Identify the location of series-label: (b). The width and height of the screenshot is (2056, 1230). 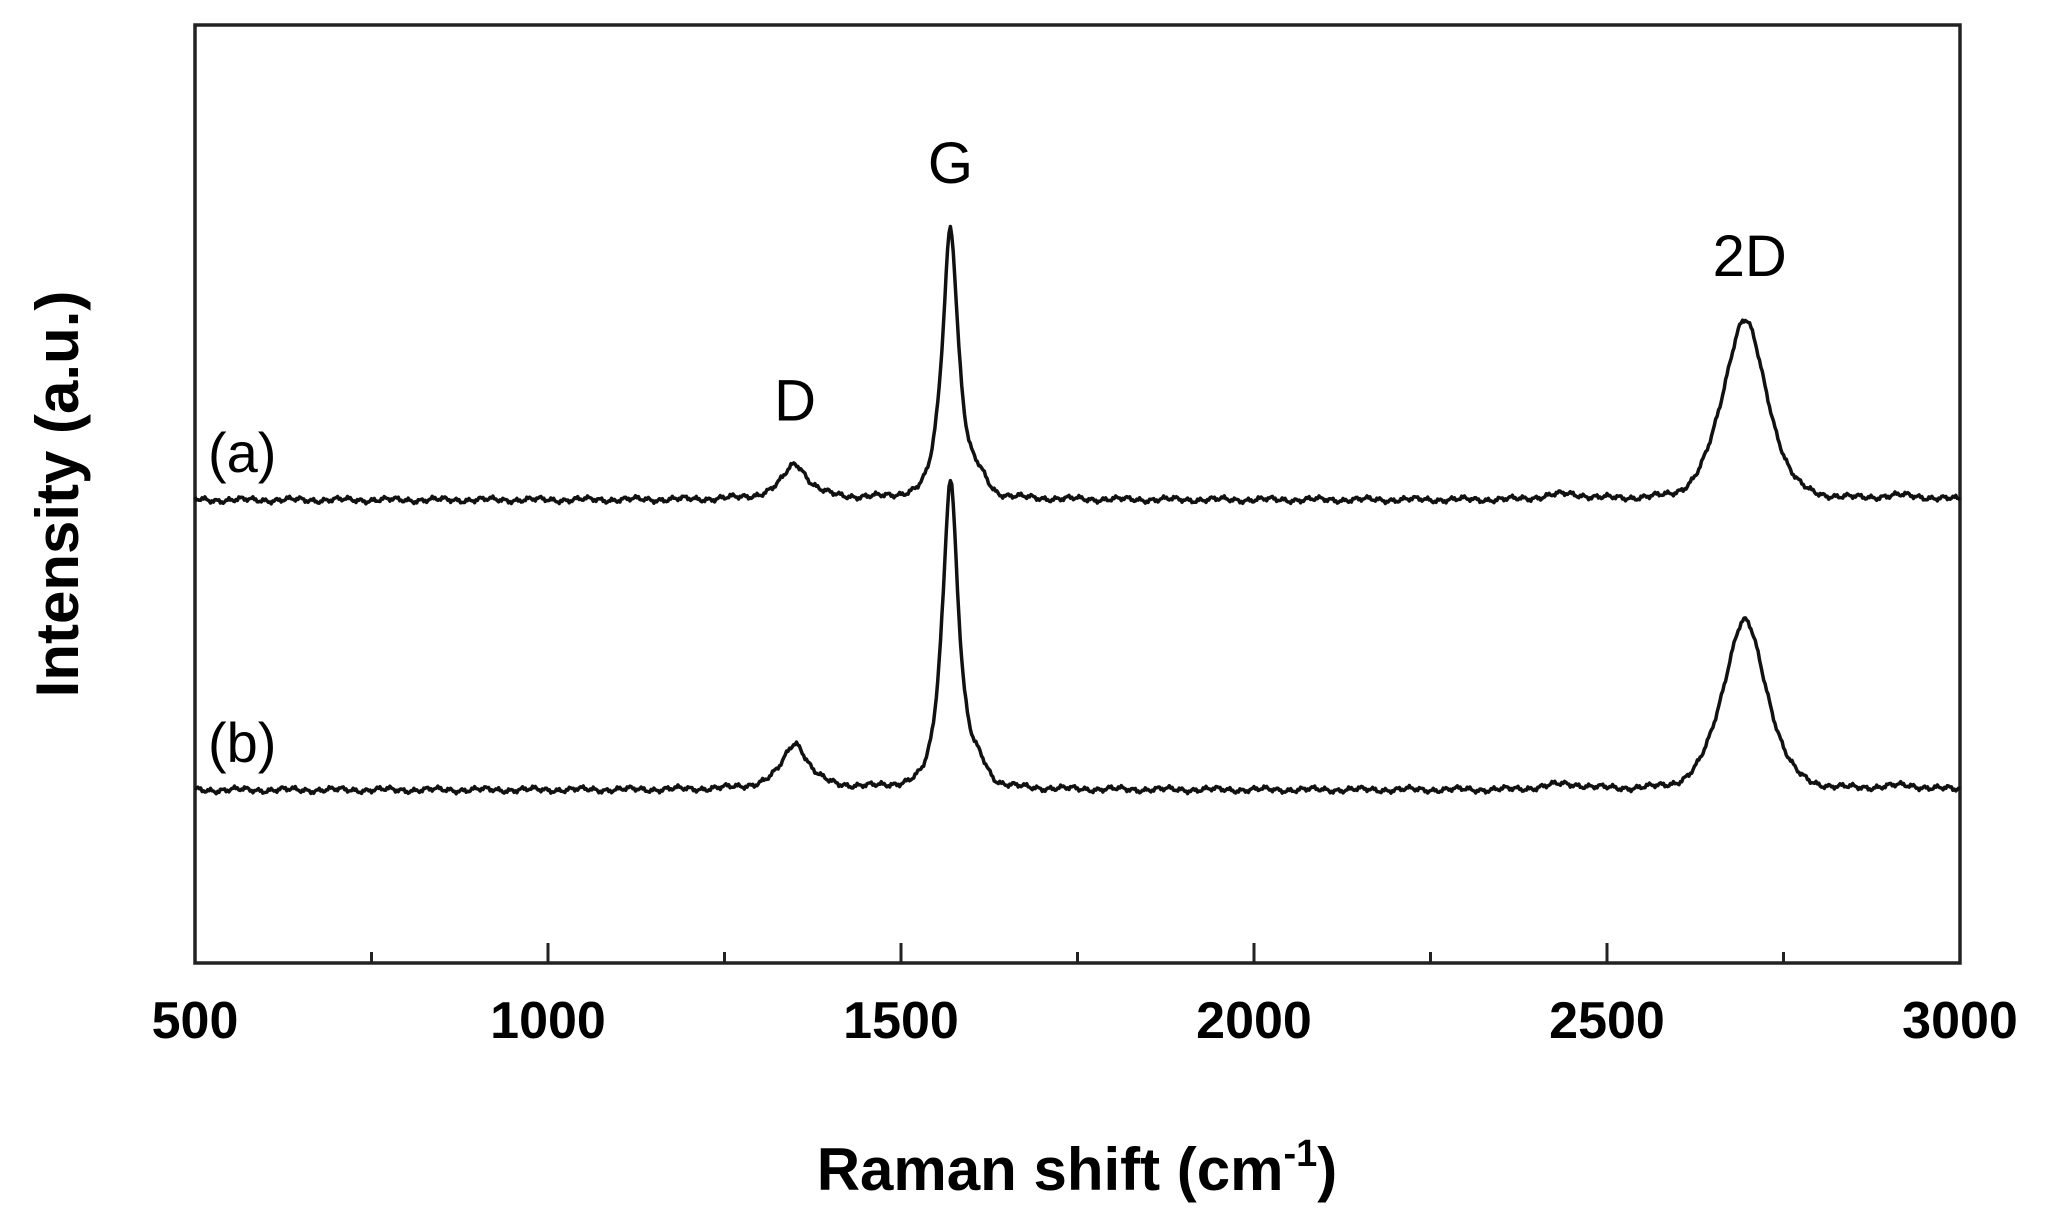
(242, 742).